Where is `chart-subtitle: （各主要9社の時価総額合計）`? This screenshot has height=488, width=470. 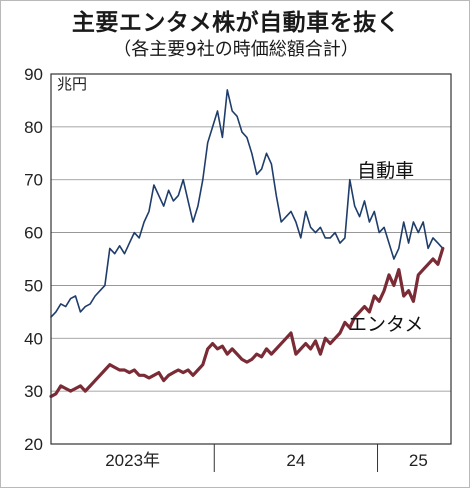
chart-subtitle: （各主要9社の時価総額合計） is located at coordinates (236, 49).